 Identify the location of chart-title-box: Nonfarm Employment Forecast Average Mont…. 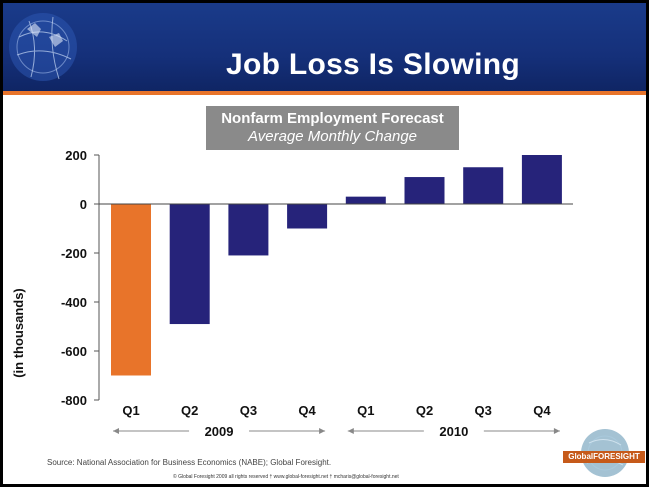
(332, 128).